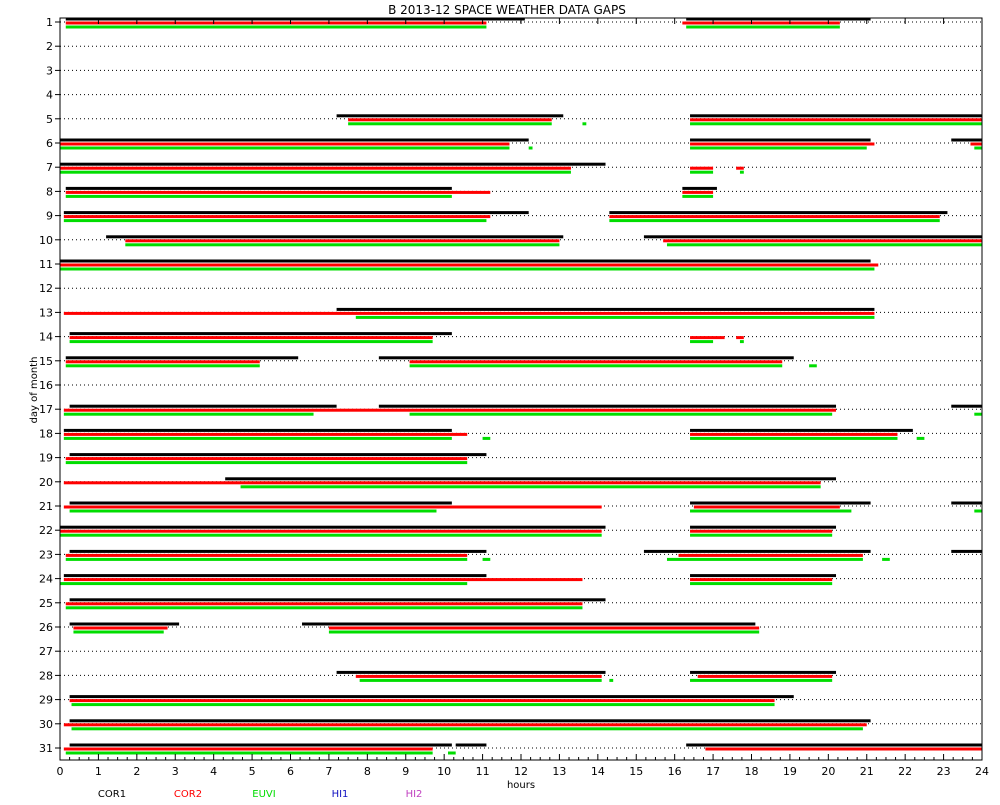  I want to click on y-axis-title: day of month, so click(34, 390).